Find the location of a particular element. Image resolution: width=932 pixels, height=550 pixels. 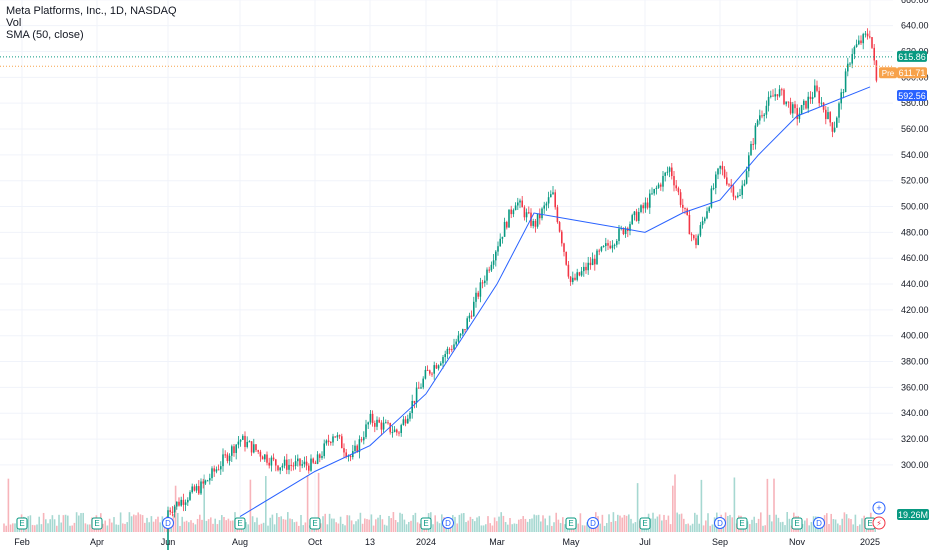

sma-legend: SMA (50, close) is located at coordinates (45, 35).